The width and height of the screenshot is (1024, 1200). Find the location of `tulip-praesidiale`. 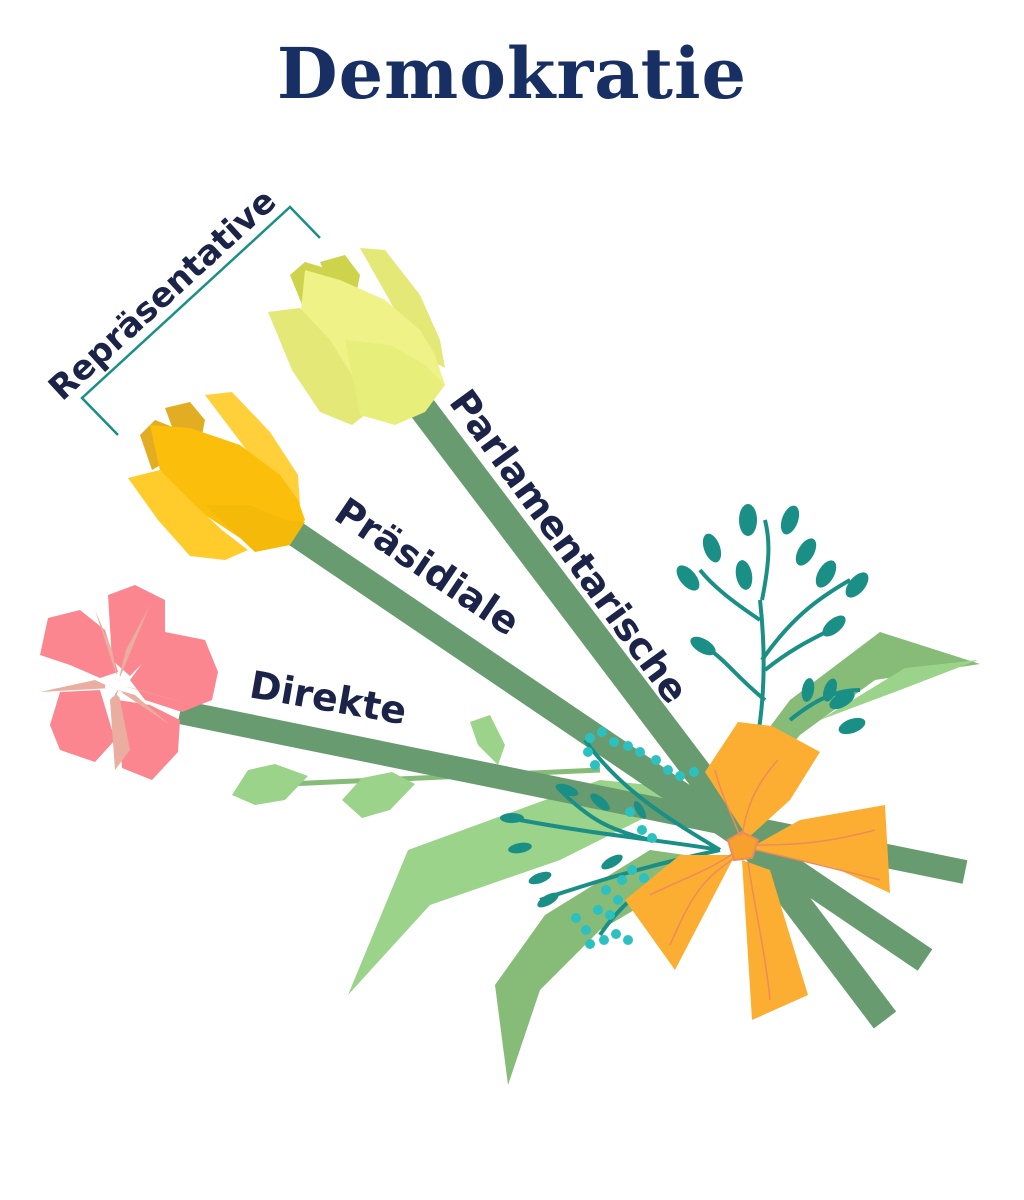

tulip-praesidiale is located at coordinates (216, 476).